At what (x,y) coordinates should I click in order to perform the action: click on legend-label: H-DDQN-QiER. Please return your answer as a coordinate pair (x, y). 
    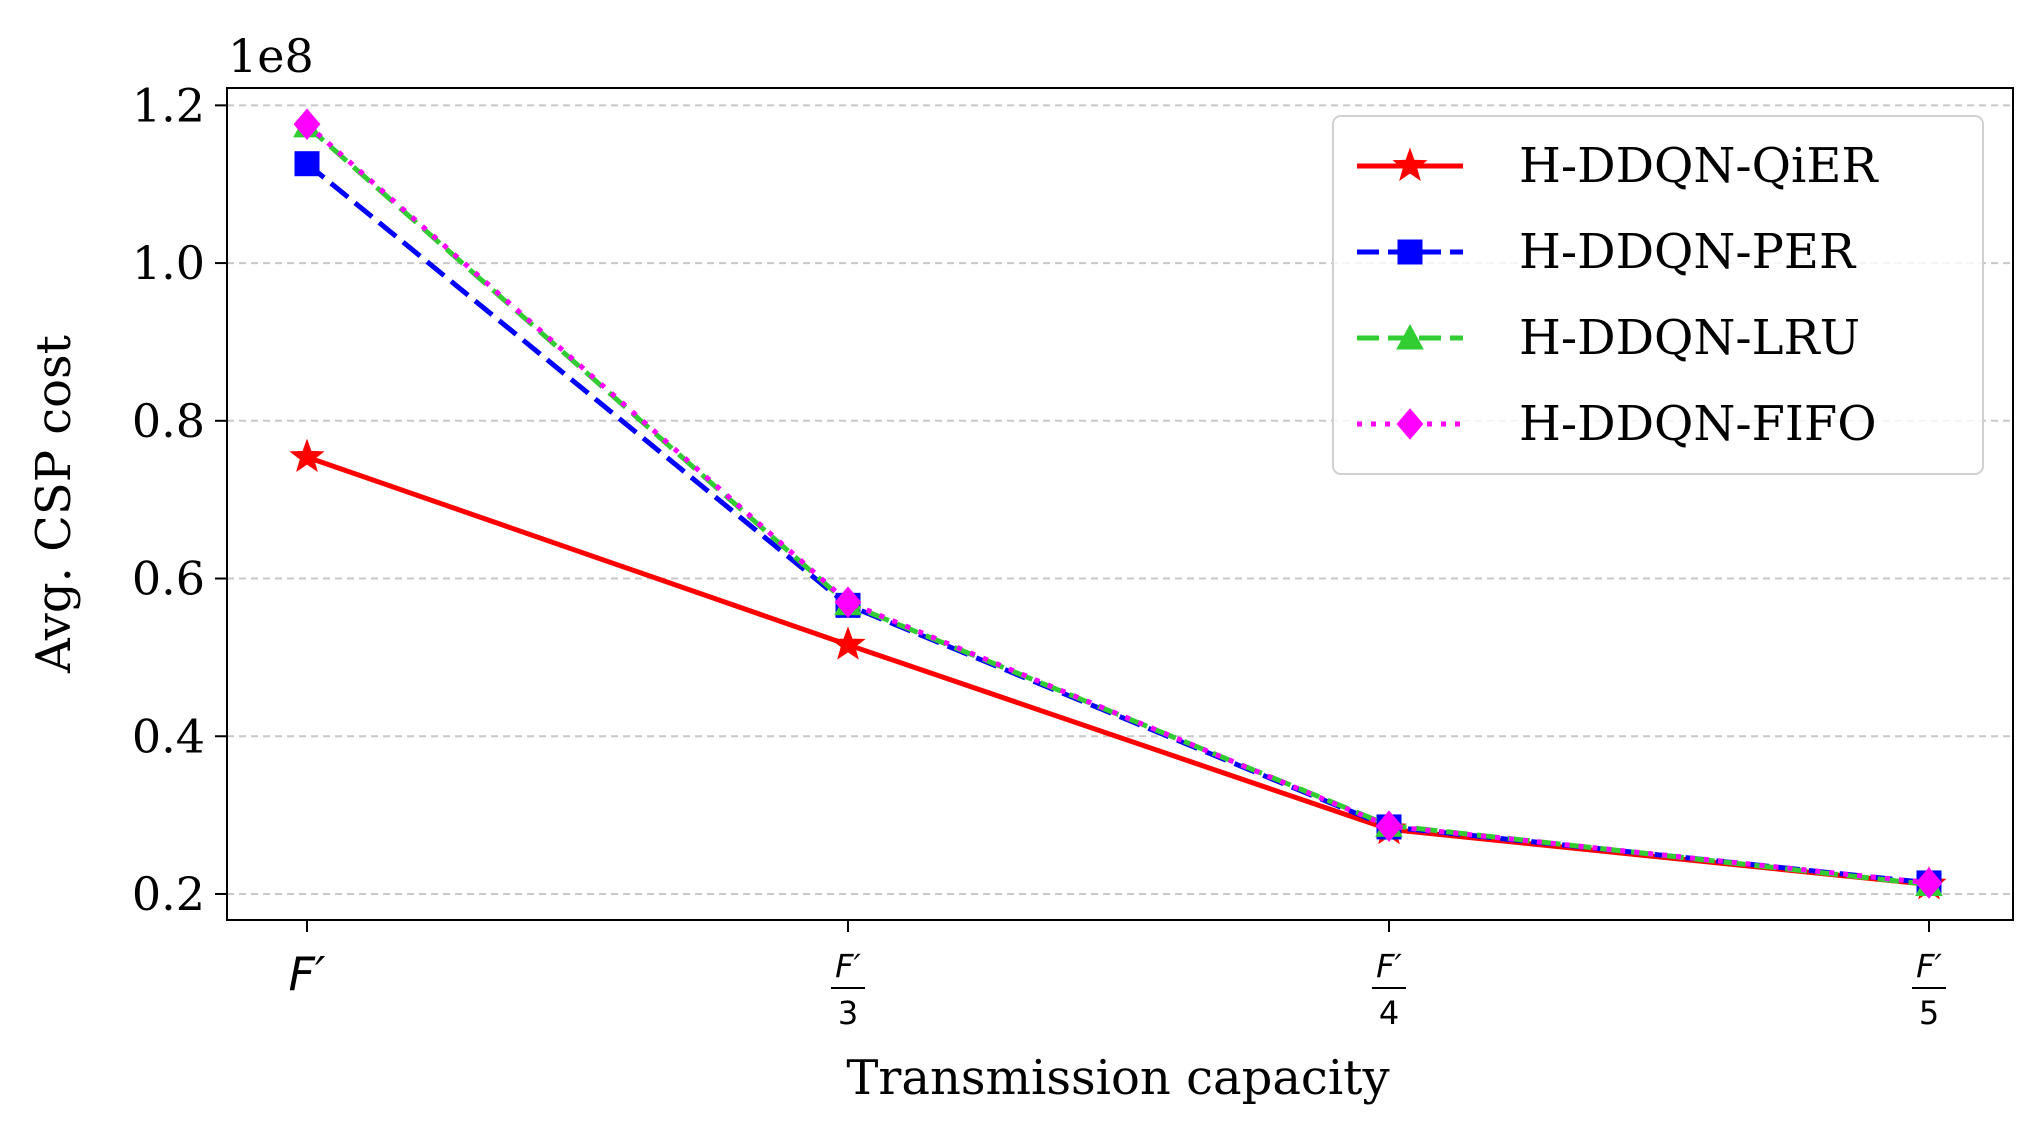
    Looking at the image, I should click on (1699, 166).